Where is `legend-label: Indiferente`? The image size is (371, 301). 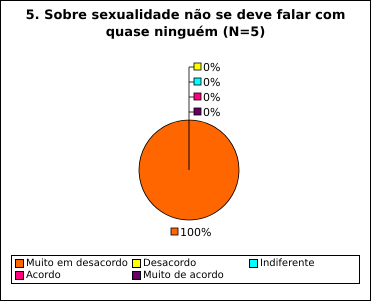 legend-label: Indiferente is located at coordinates (287, 263).